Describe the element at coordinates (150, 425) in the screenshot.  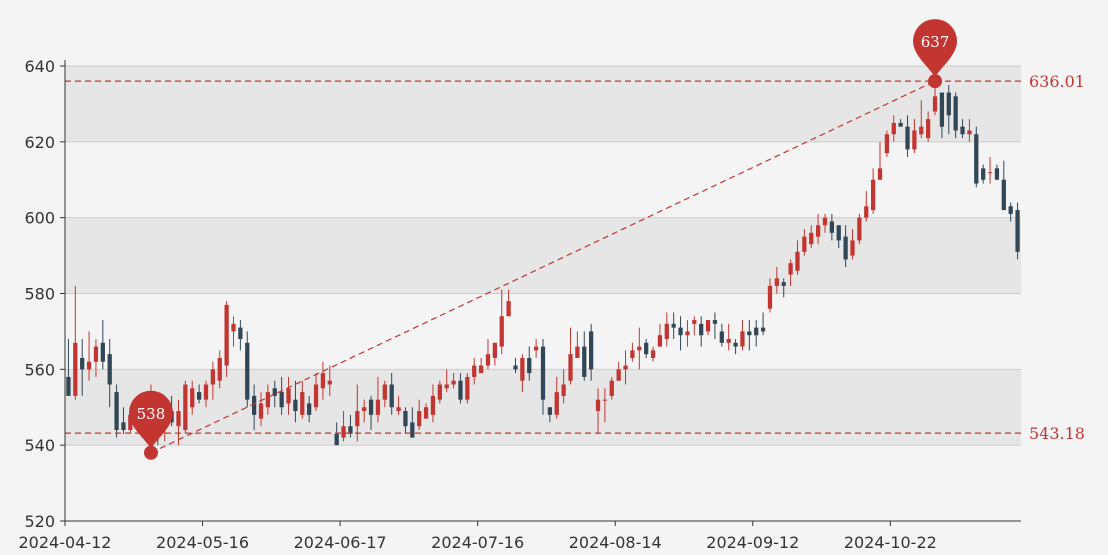
I see `mark-point-pin: 538` at that location.